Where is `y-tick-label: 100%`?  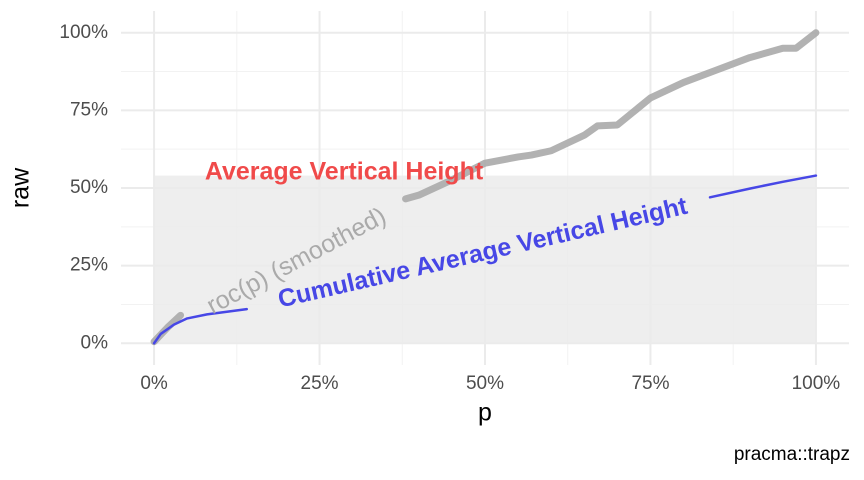
y-tick-label: 100% is located at coordinates (83, 32).